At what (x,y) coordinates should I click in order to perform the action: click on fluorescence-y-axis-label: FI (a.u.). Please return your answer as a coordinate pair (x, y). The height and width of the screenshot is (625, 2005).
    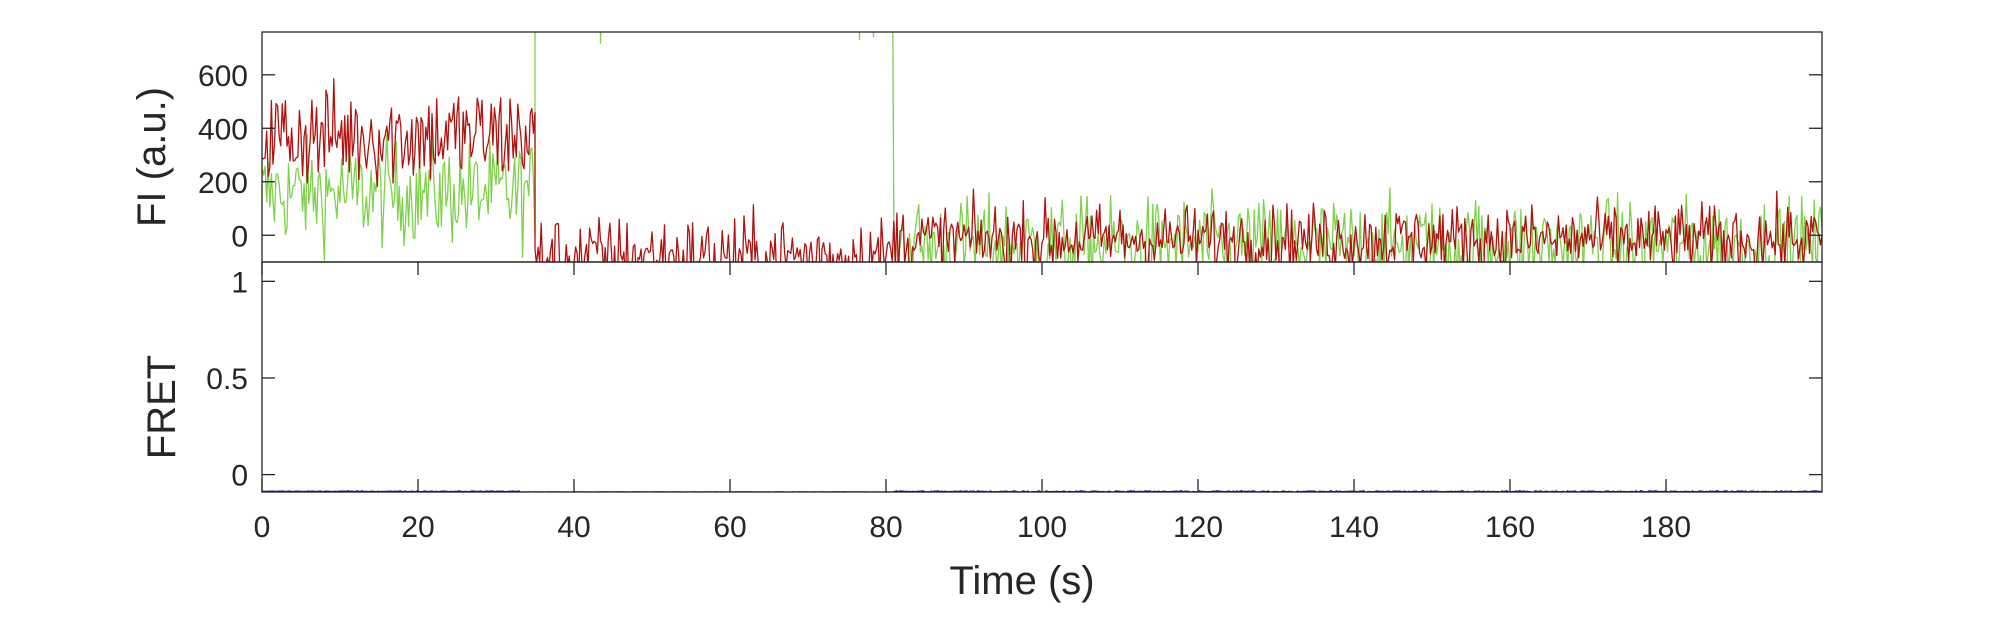
    Looking at the image, I should click on (152, 157).